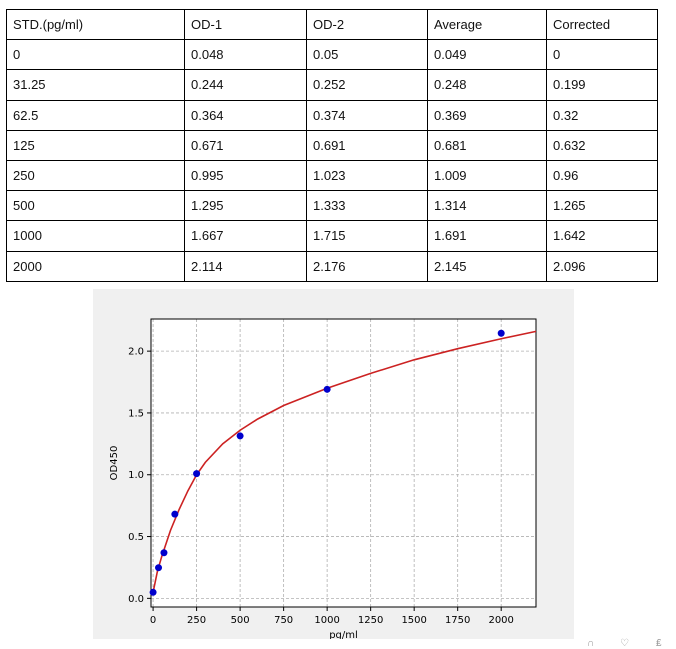 Image resolution: width=676 pixels, height=649 pixels. Describe the element at coordinates (602, 85) in the screenshot. I see `cell-corrected: 0.199` at that location.